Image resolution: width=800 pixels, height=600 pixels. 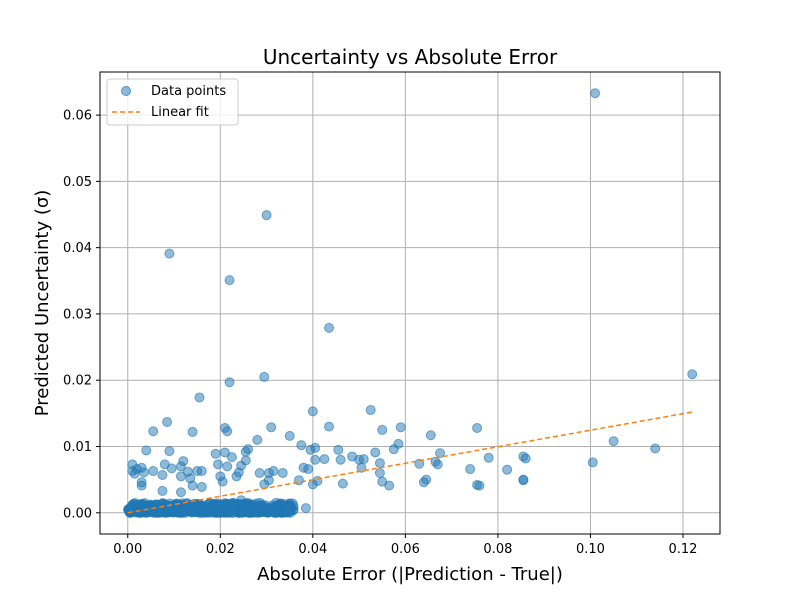 What do you see at coordinates (77, 381) in the screenshot?
I see `y-tick-label: 0.02` at bounding box center [77, 381].